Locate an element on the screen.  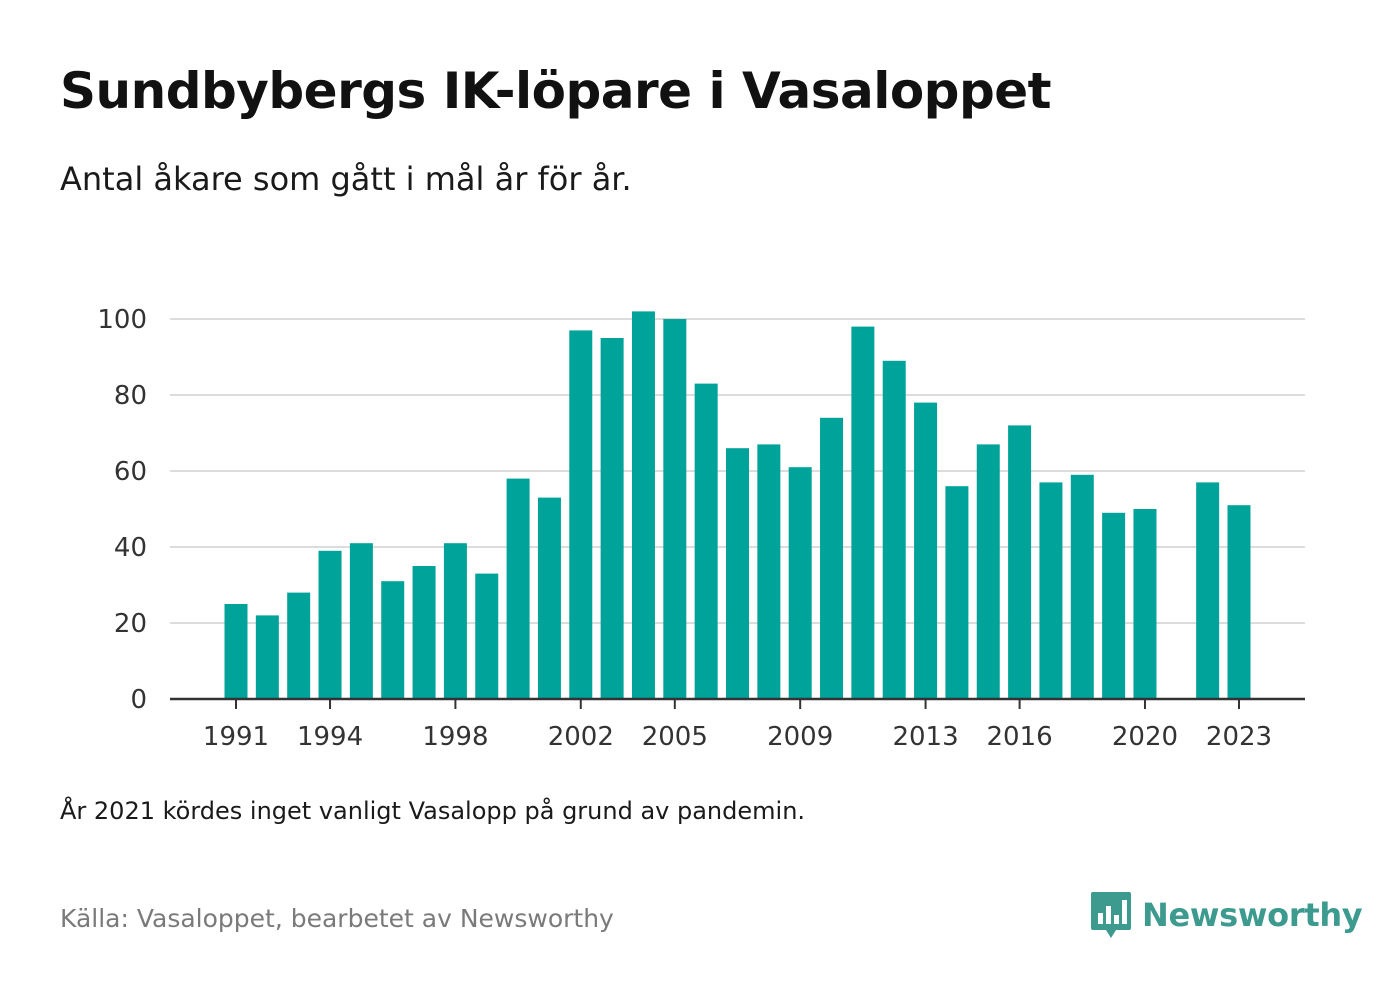
brand-logo: Newsworthy is located at coordinates (1226, 915).